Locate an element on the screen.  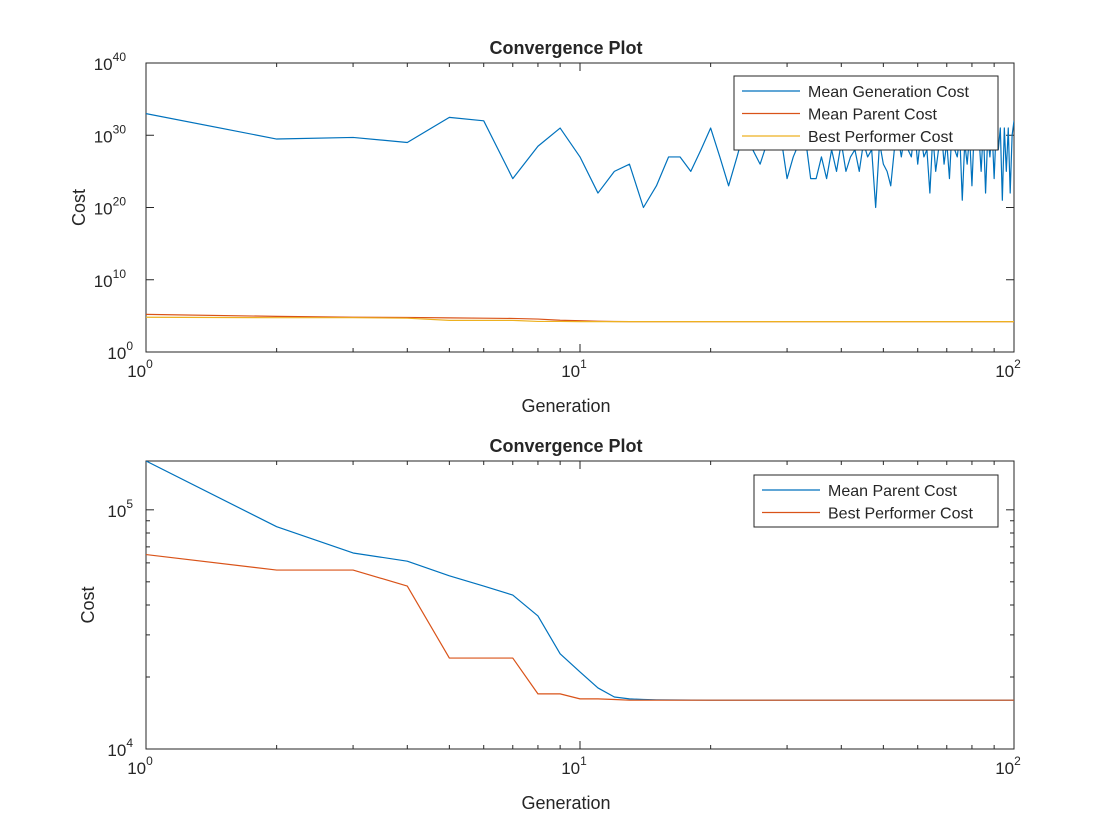
y-tick-label: 10⁵ is located at coordinates (120, 509).